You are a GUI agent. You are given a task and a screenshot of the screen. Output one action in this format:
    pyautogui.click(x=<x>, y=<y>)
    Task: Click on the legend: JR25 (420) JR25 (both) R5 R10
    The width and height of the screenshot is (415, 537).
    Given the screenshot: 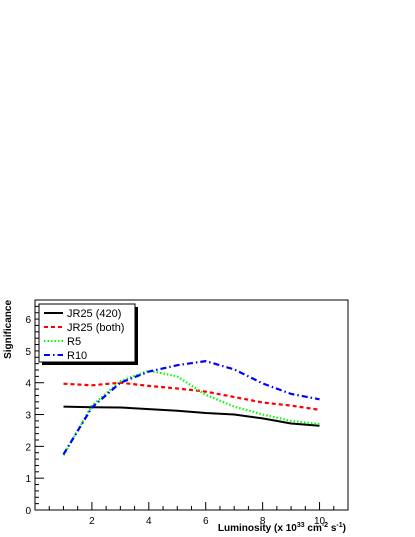 What is the action you would take?
    pyautogui.click(x=88, y=334)
    